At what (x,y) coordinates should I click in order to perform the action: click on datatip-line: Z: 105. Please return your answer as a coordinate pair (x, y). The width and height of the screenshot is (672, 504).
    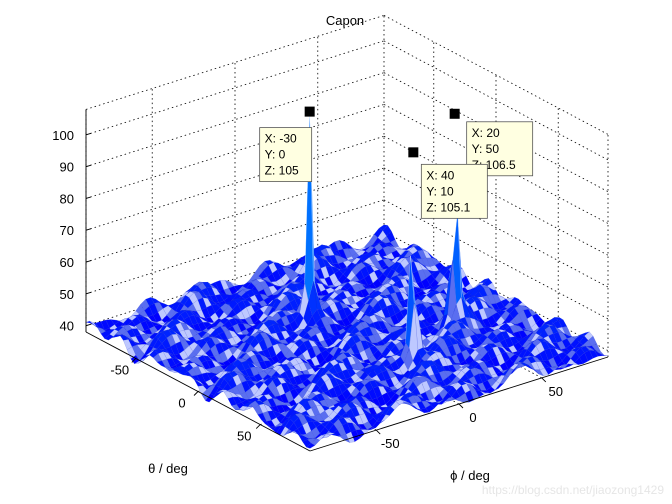
    Looking at the image, I should click on (282, 171).